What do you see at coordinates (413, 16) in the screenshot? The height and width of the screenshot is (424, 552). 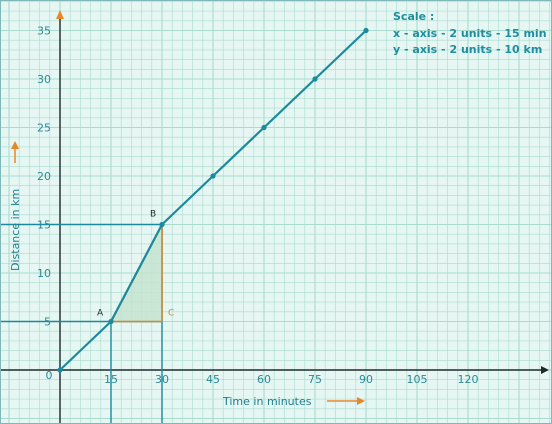 I see `scale-title: Scale :` at bounding box center [413, 16].